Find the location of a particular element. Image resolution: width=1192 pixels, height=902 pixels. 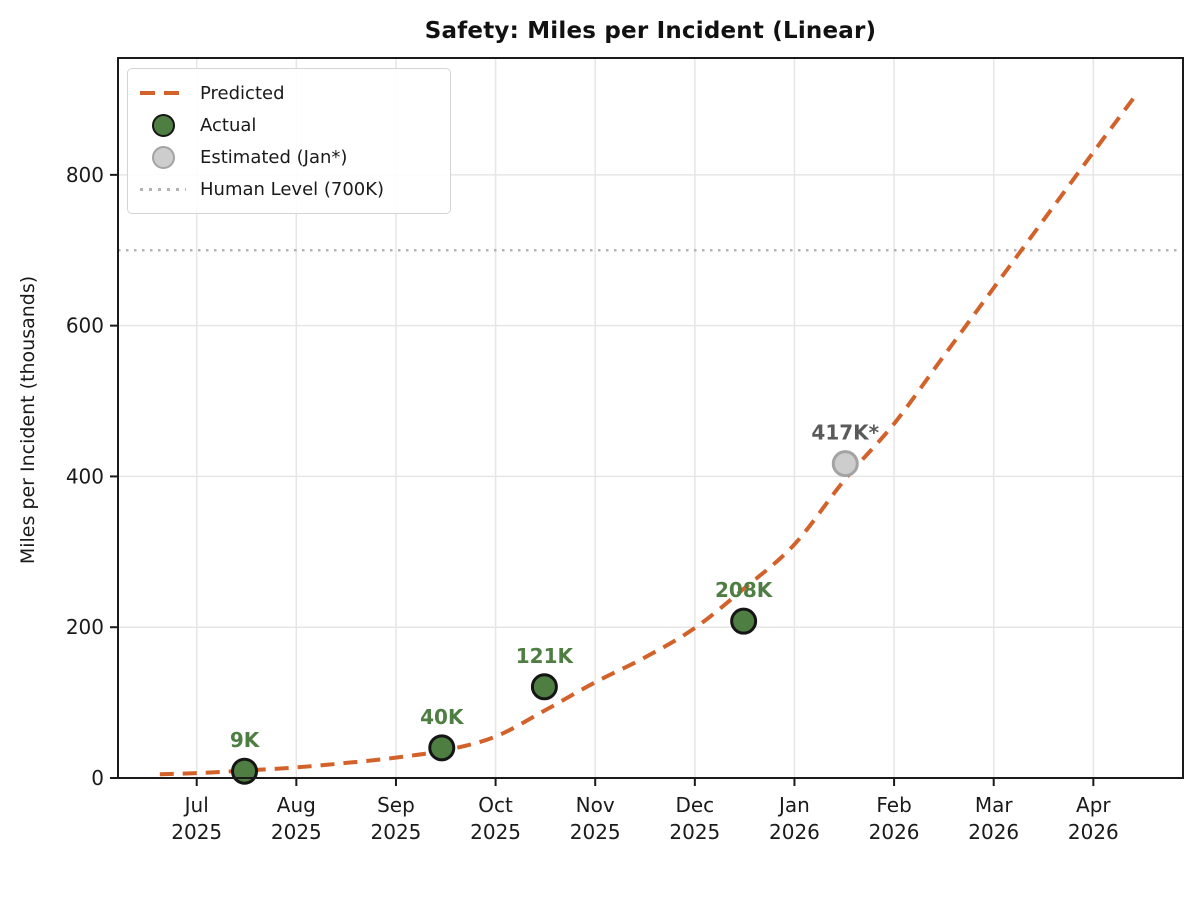

legend-item-human-level: Human Level (700K) is located at coordinates (287, 189).